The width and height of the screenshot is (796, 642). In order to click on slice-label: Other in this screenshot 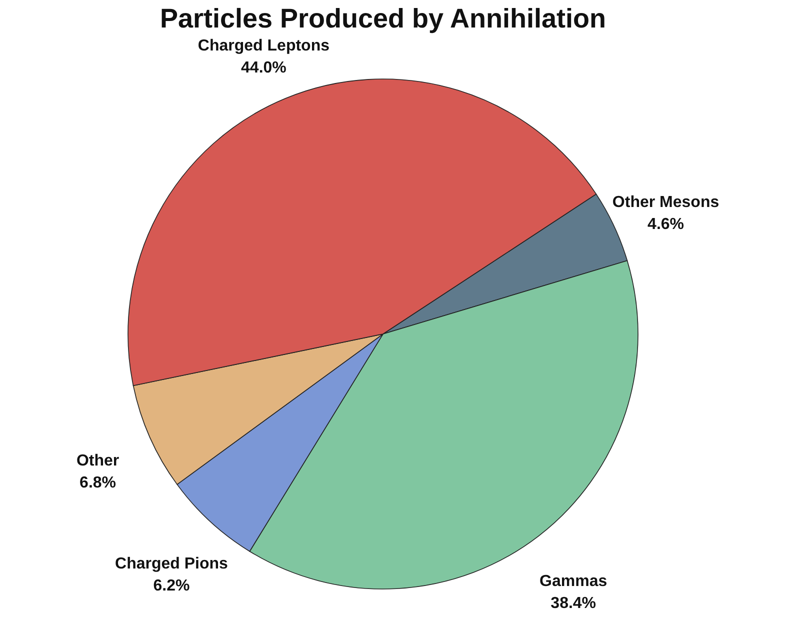, I will do `click(98, 461)`.